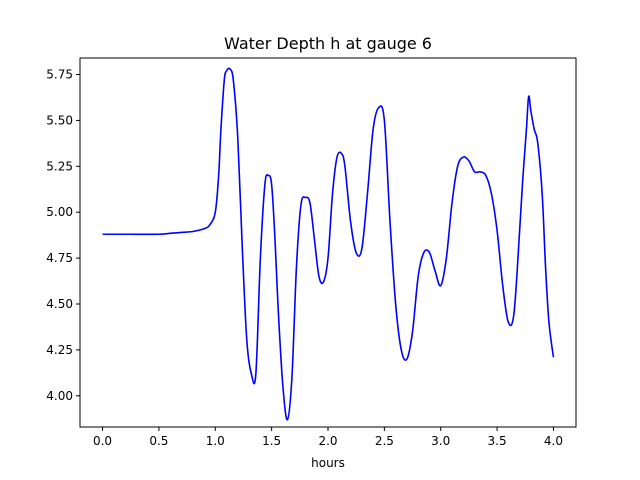 This screenshot has height=480, width=640. What do you see at coordinates (553, 441) in the screenshot?
I see `x-tick-label: 4.0` at bounding box center [553, 441].